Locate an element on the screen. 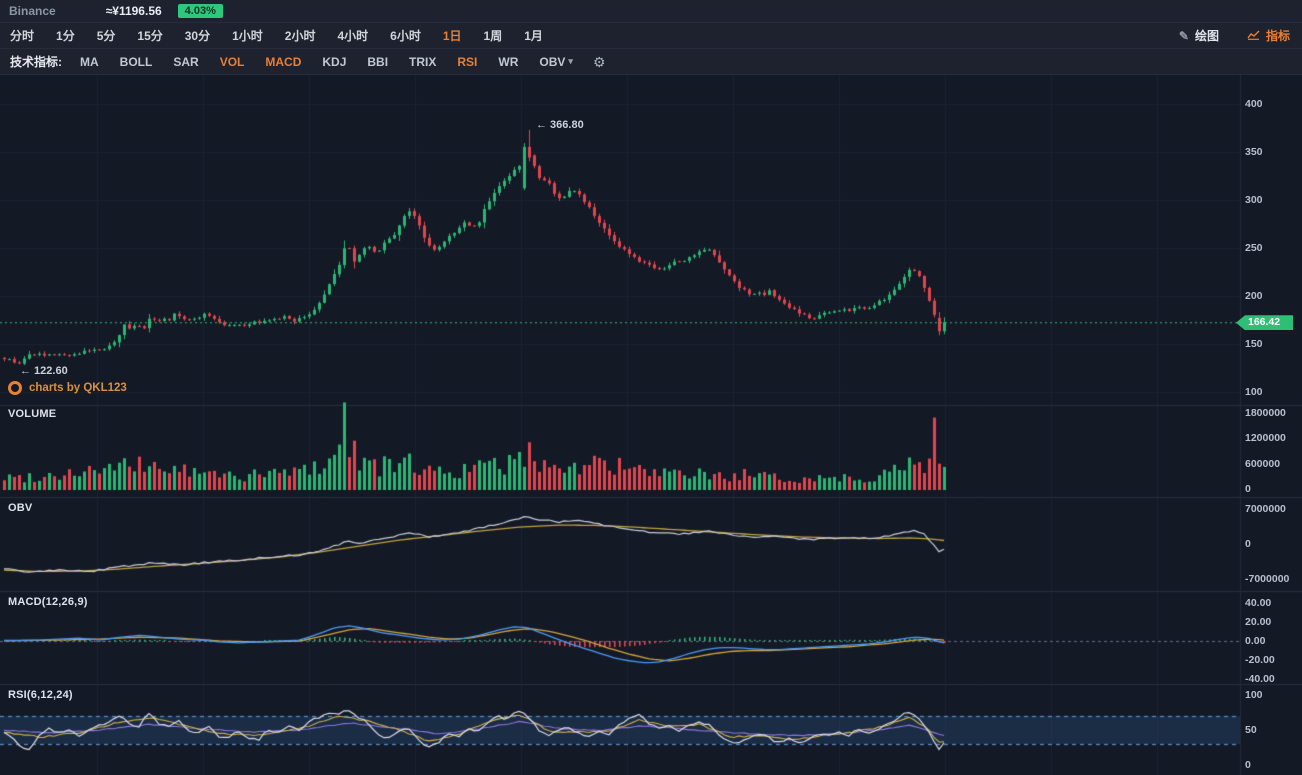 Image resolution: width=1302 pixels, height=775 pixels. indicator-items: MA BOLL SAR VOL MACD KDJ BBI TRIX RSI WR OBV ▾ is located at coordinates (326, 62).